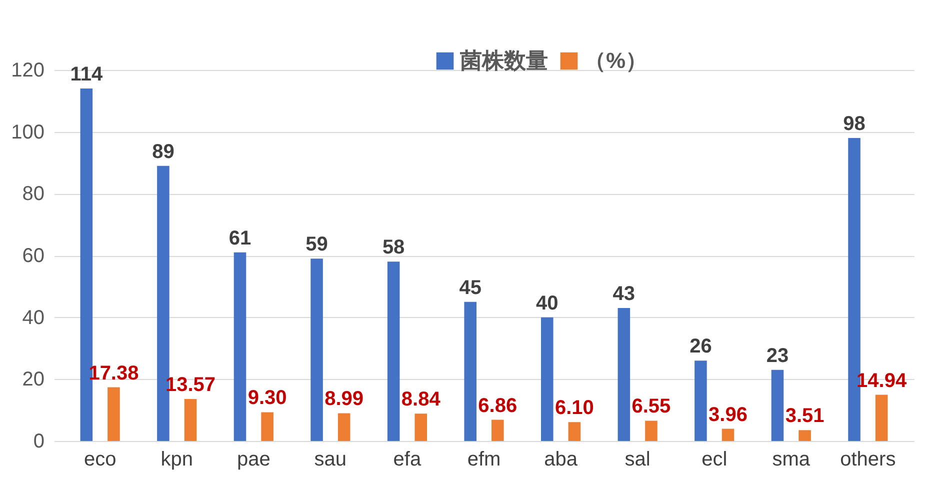 The image size is (934, 479). Describe the element at coordinates (317, 245) in the screenshot. I see `data-label: 59` at that location.